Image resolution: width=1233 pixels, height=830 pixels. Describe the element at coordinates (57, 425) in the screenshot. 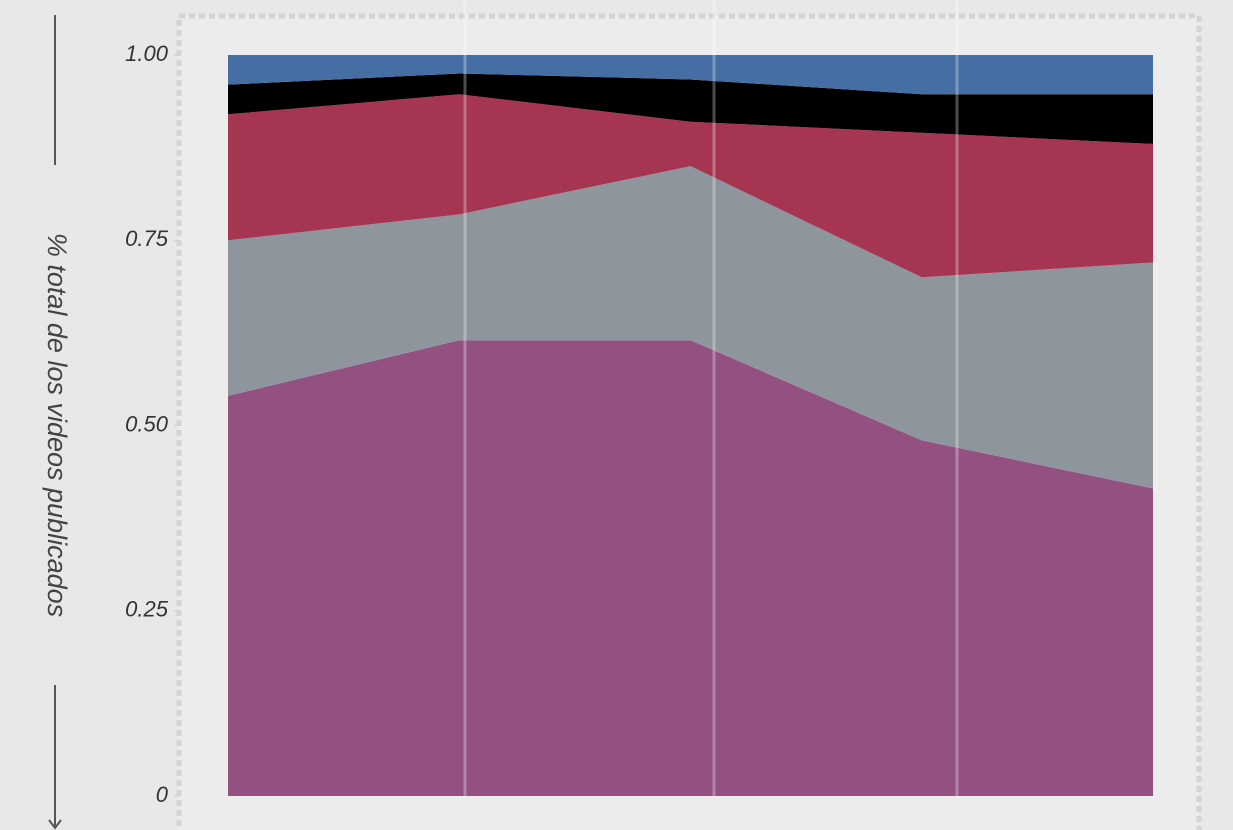

I see `y-axis-label: % total de los videos publicados` at that location.